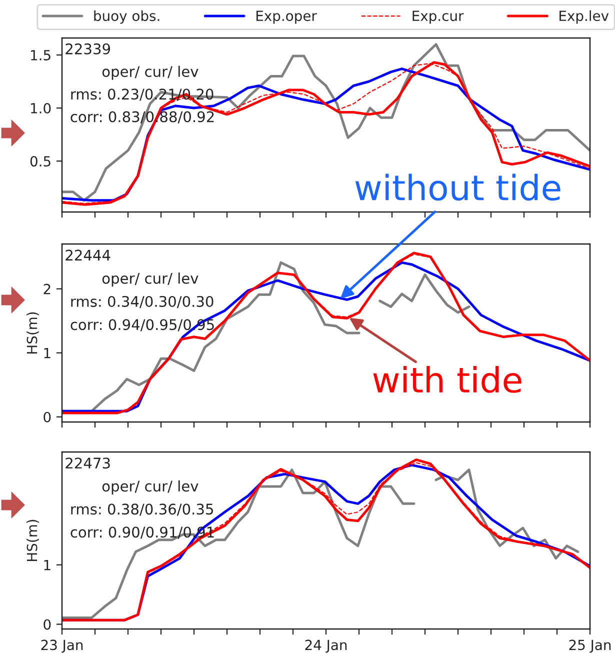 This screenshot has width=615, height=657. Describe the element at coordinates (584, 17) in the screenshot. I see `legend-label: Exp.lev` at that location.